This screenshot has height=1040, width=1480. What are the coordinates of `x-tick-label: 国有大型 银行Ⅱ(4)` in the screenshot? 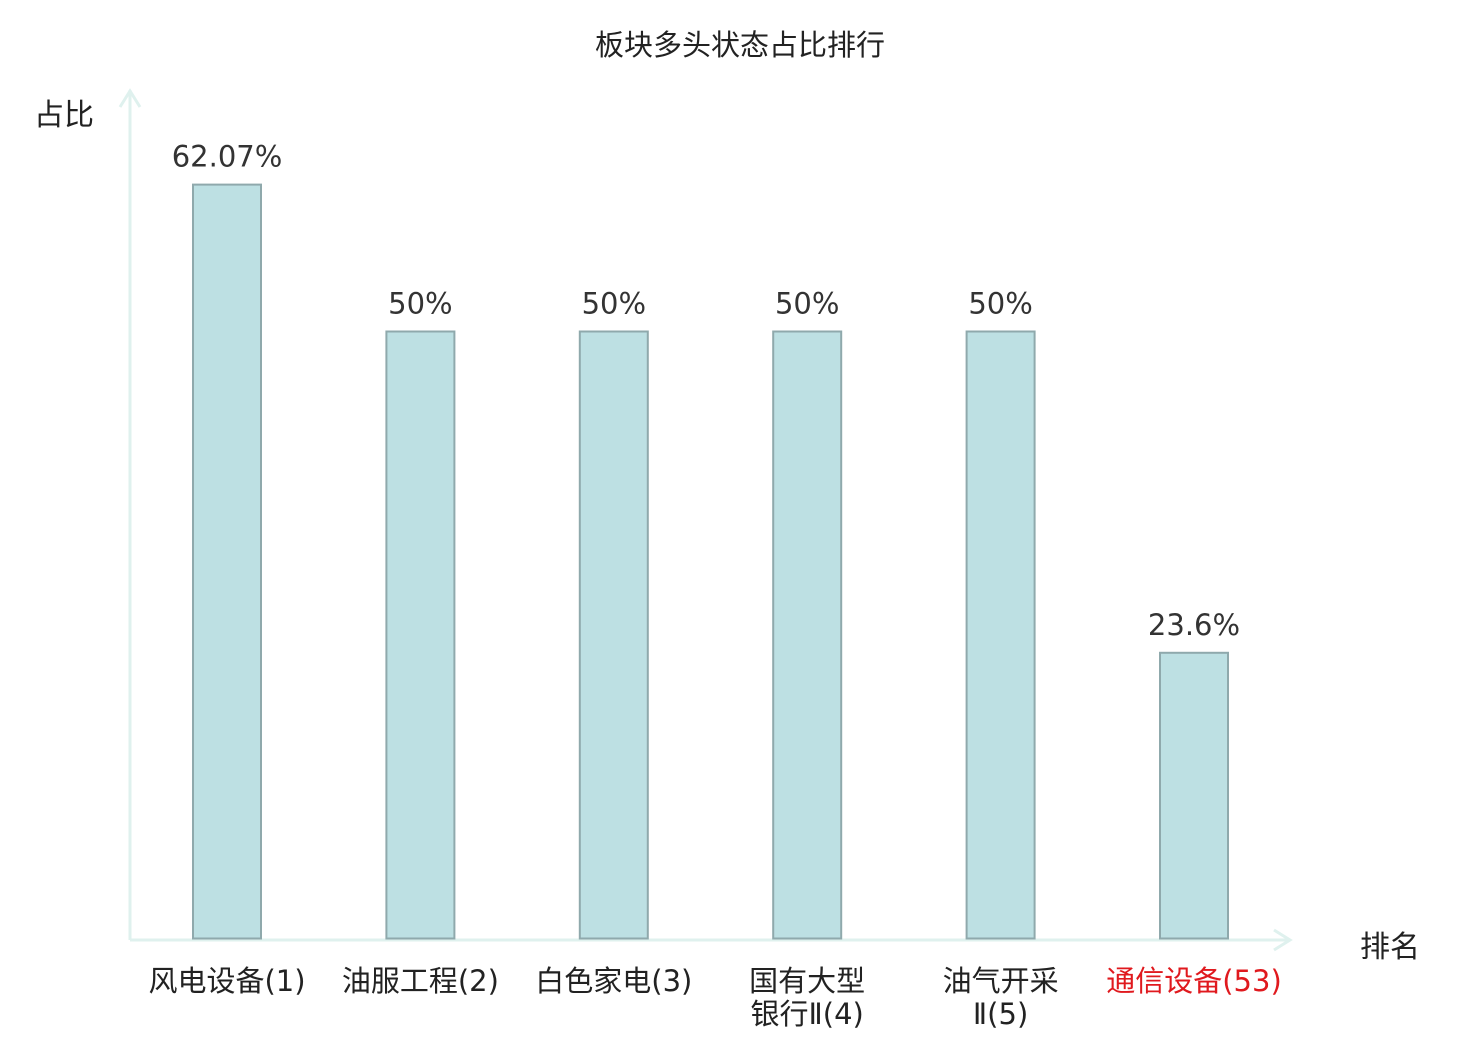 It's located at (807, 998).